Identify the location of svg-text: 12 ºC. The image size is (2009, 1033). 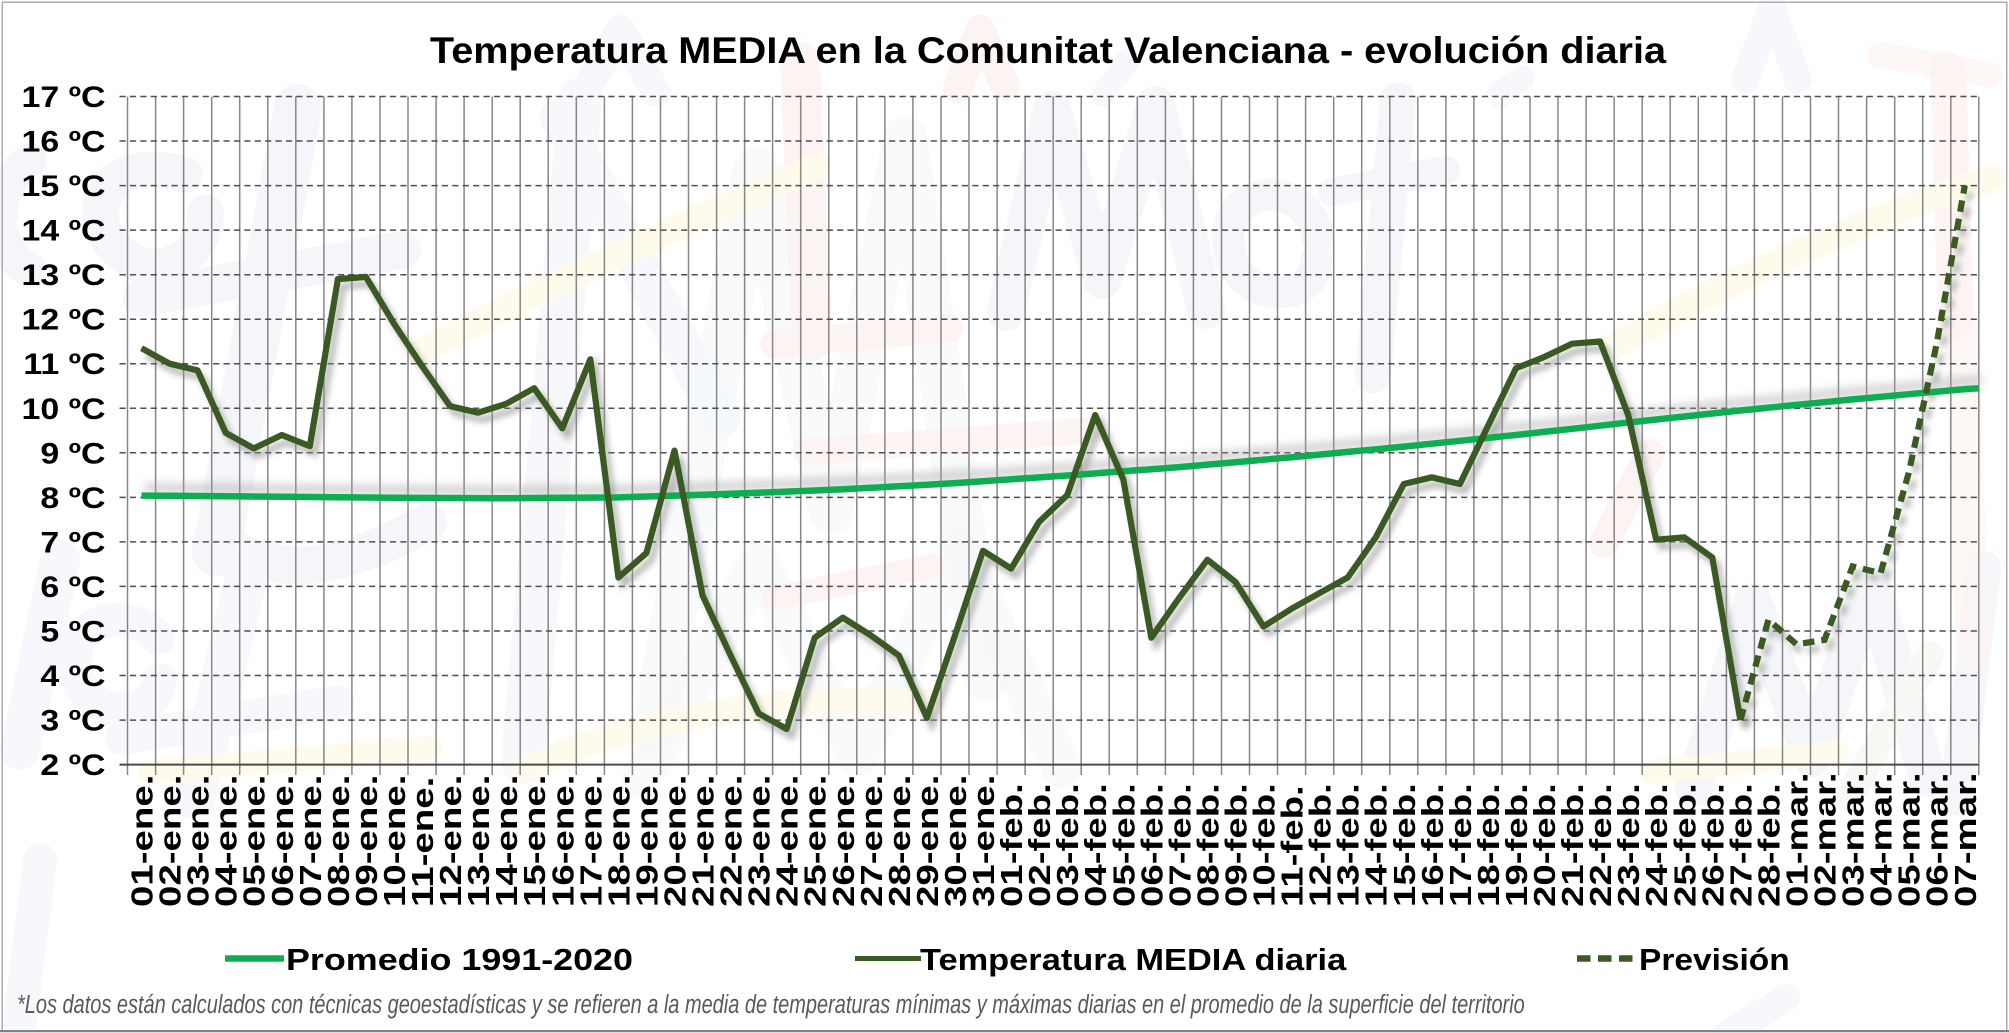
(64, 320).